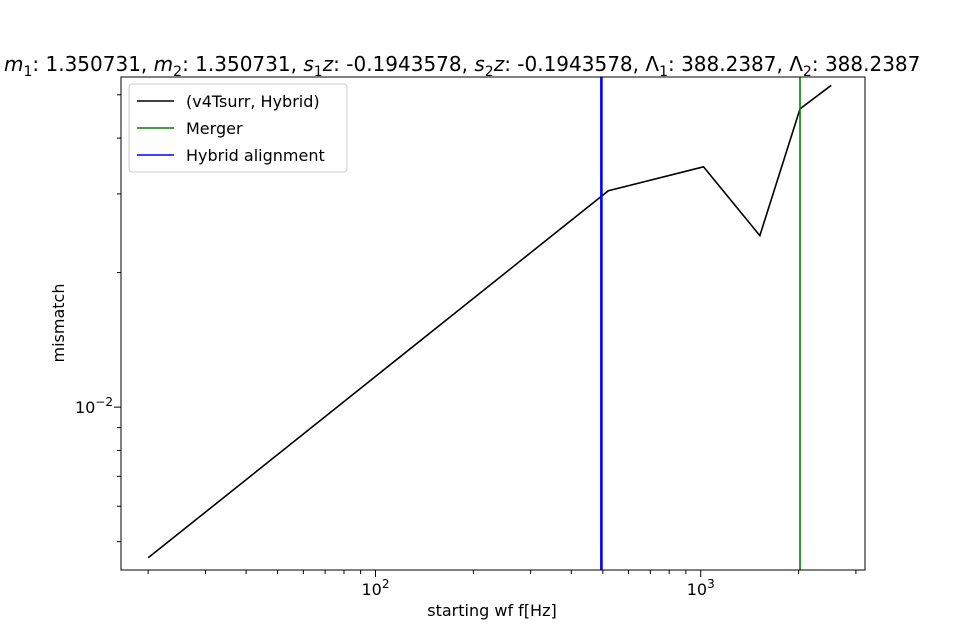 The height and width of the screenshot is (640, 960). I want to click on y-tick-label: 10−2, so click(94, 406).